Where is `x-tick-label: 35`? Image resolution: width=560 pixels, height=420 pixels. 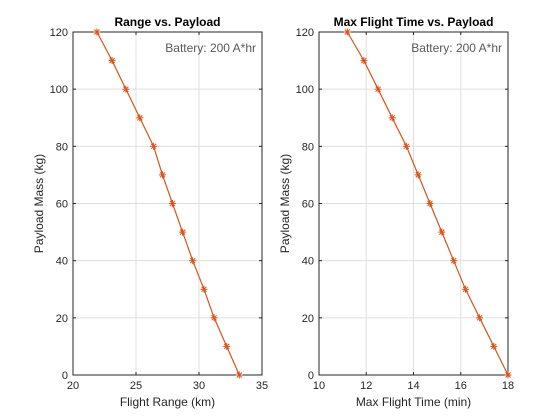
x-tick-label: 35 is located at coordinates (262, 386).